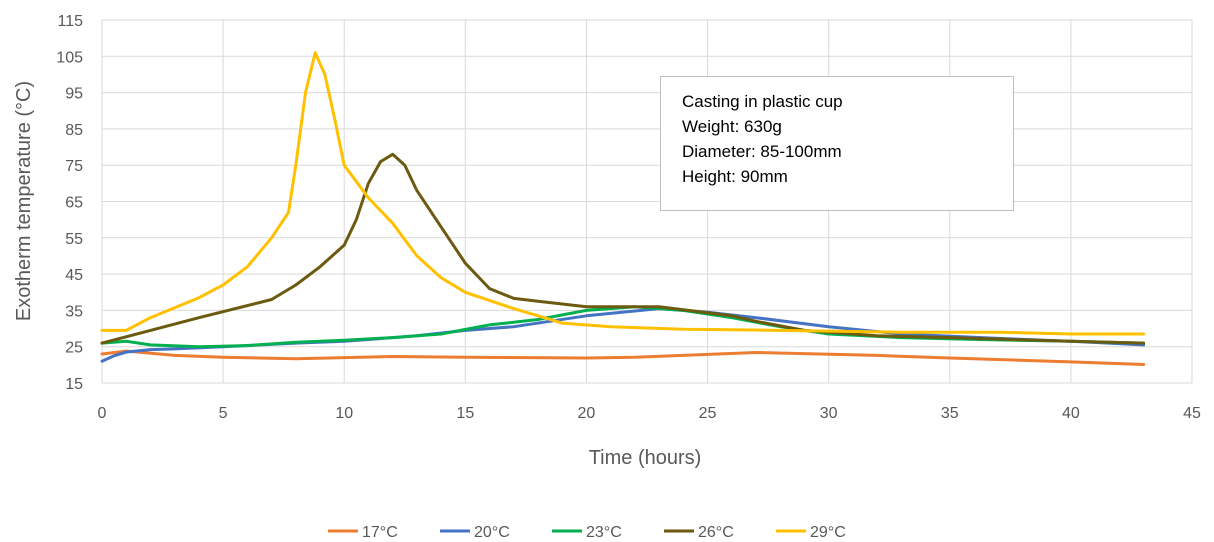  I want to click on chart-legend: 17°C 20°C 23°C 26°C 29°C, so click(587, 532).